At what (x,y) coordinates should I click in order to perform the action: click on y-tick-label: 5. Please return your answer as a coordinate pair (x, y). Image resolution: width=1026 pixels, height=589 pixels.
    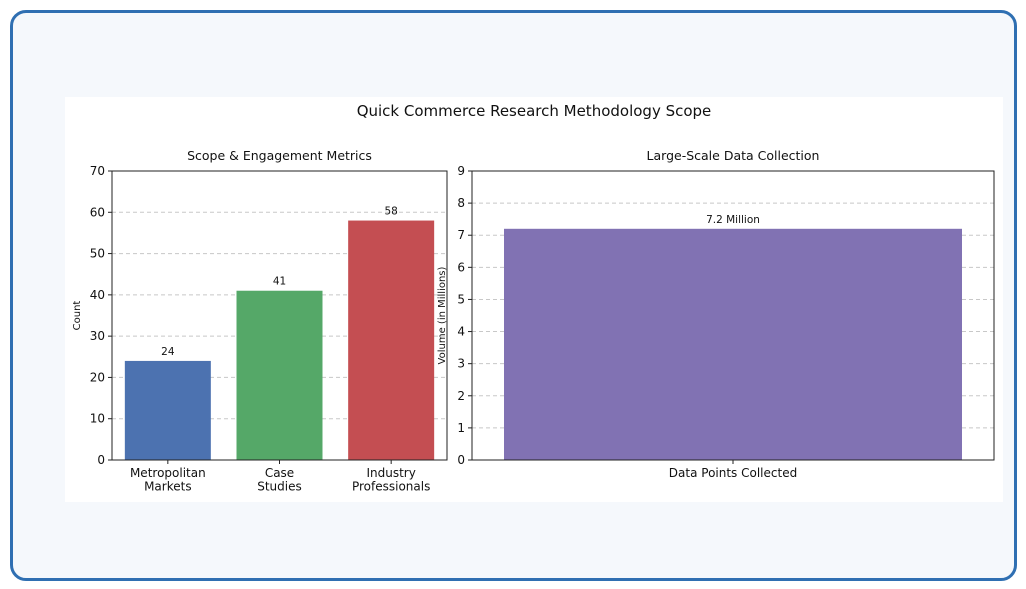
    Looking at the image, I should click on (461, 299).